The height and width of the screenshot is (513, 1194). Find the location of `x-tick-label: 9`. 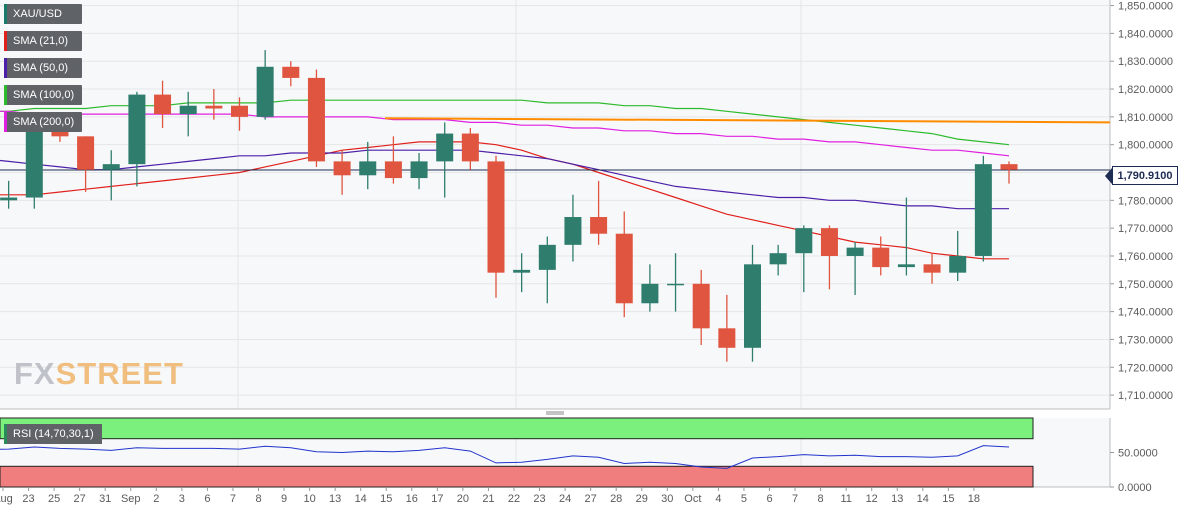

x-tick-label: 9 is located at coordinates (284, 499).